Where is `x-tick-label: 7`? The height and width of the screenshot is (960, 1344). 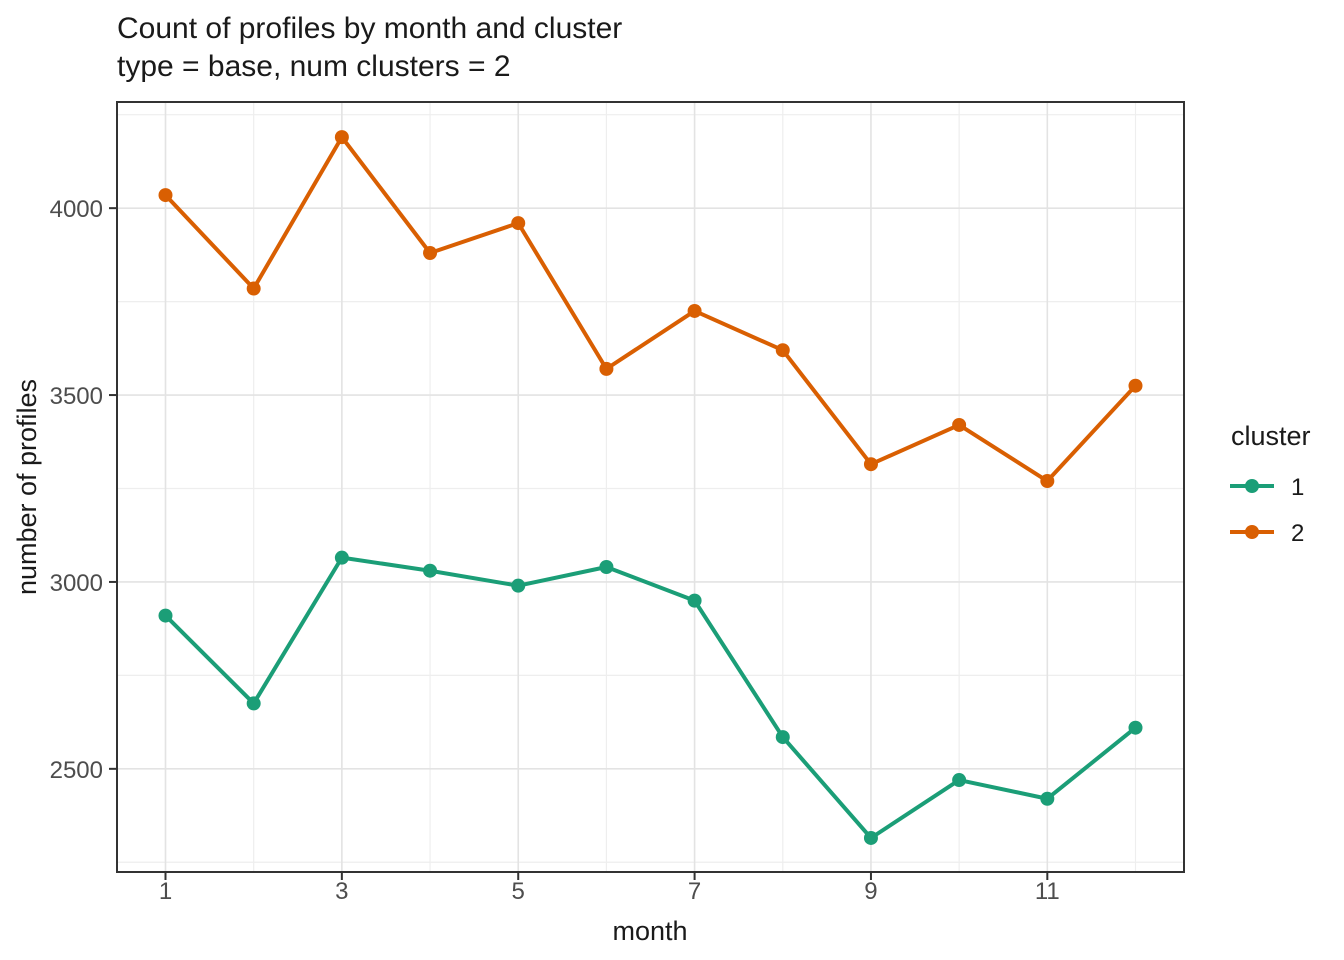 x-tick-label: 7 is located at coordinates (694, 891).